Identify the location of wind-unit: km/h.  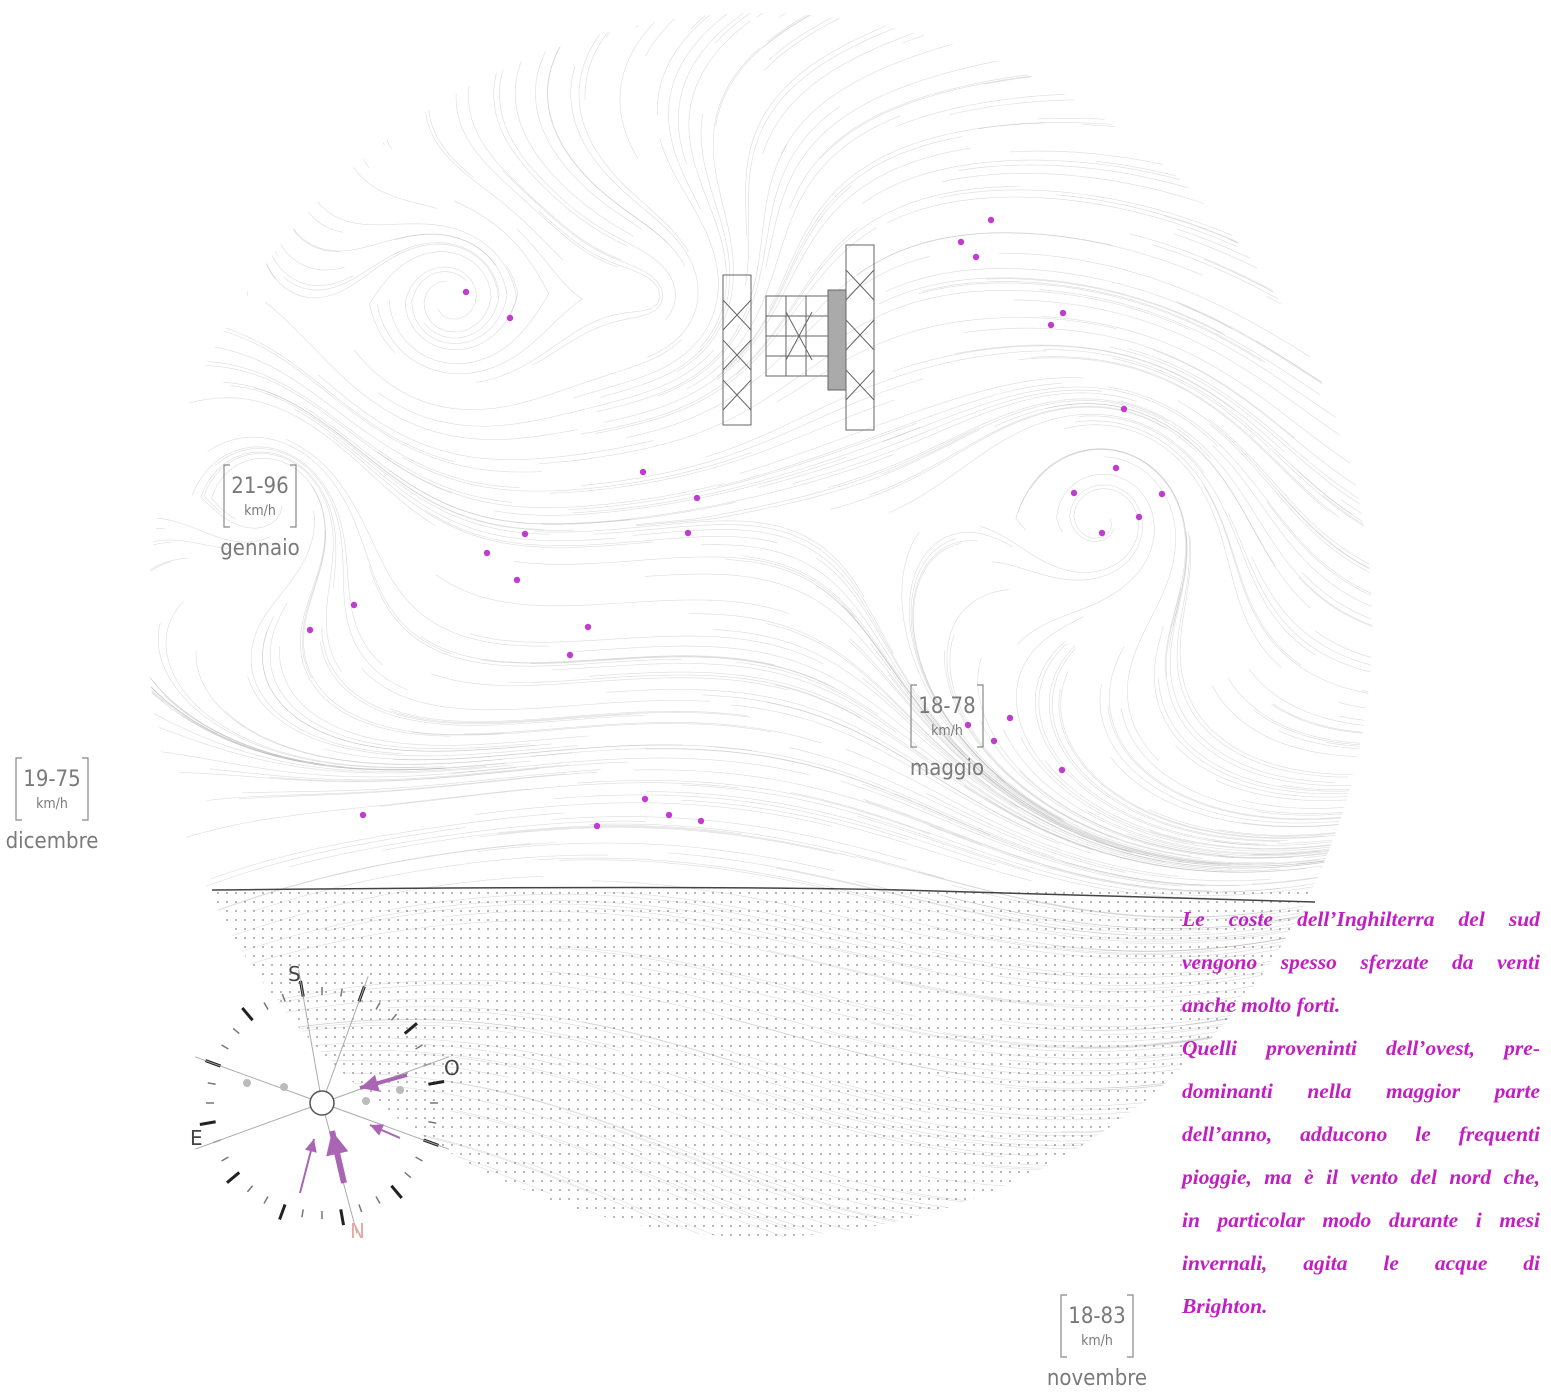
(1097, 1341).